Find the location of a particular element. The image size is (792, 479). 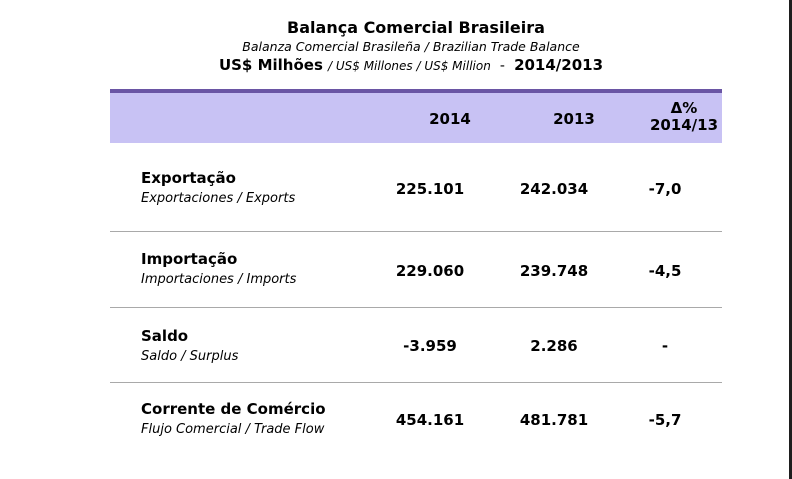

column-header-2013: 2013 is located at coordinates (574, 119).